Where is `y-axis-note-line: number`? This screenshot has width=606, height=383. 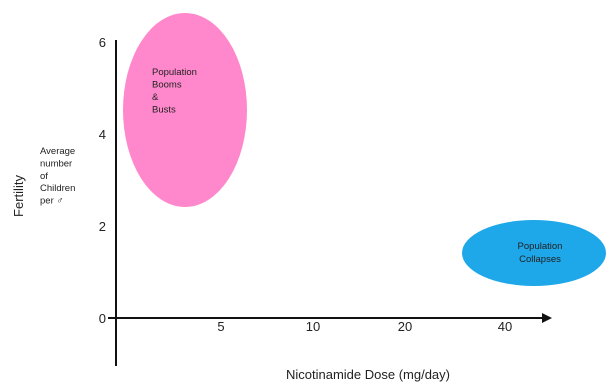
y-axis-note-line: number is located at coordinates (56, 163).